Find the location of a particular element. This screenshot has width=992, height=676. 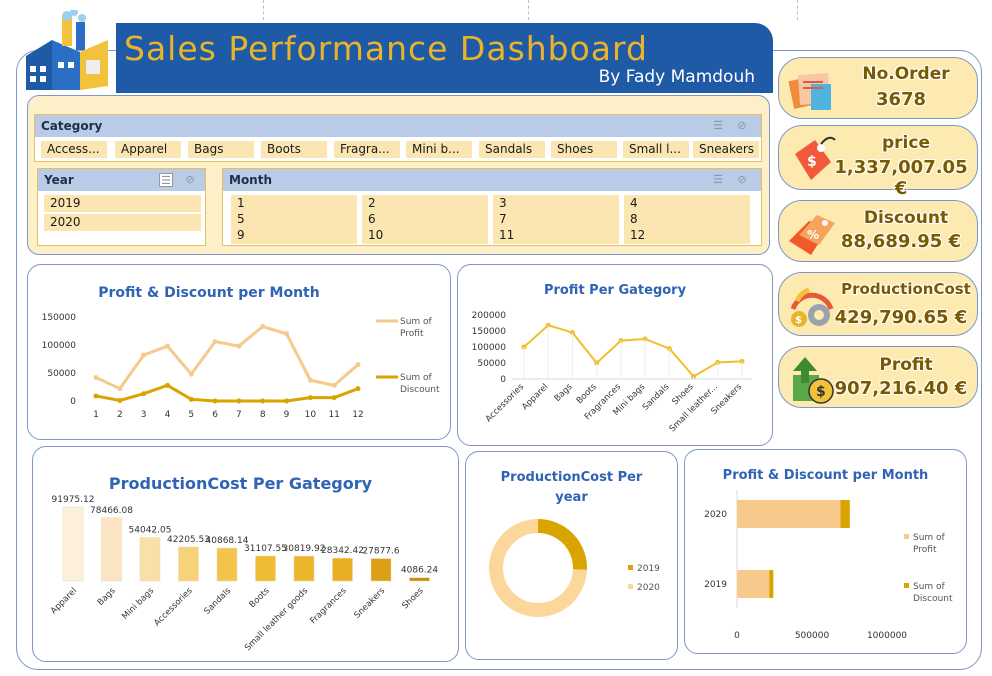

category-chip: Boots is located at coordinates (294, 149).